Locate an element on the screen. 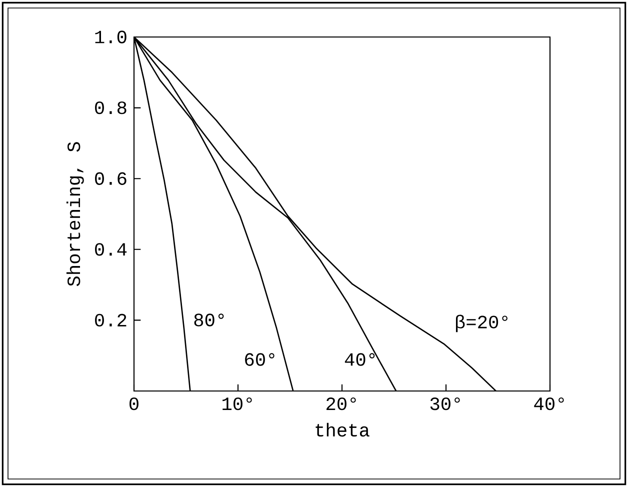  y-tick-label: 0.8 is located at coordinates (110, 107).